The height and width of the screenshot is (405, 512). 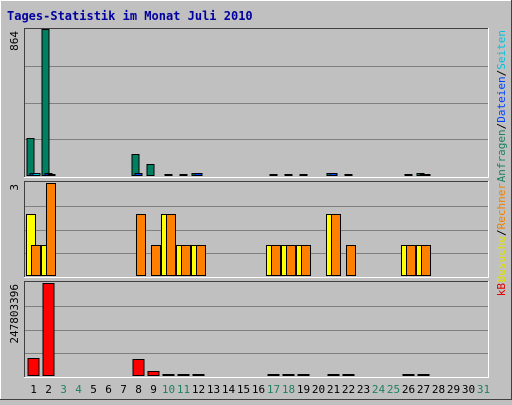 What do you see at coordinates (501, 99) in the screenshot?
I see `legend-item: Dateien` at bounding box center [501, 99].